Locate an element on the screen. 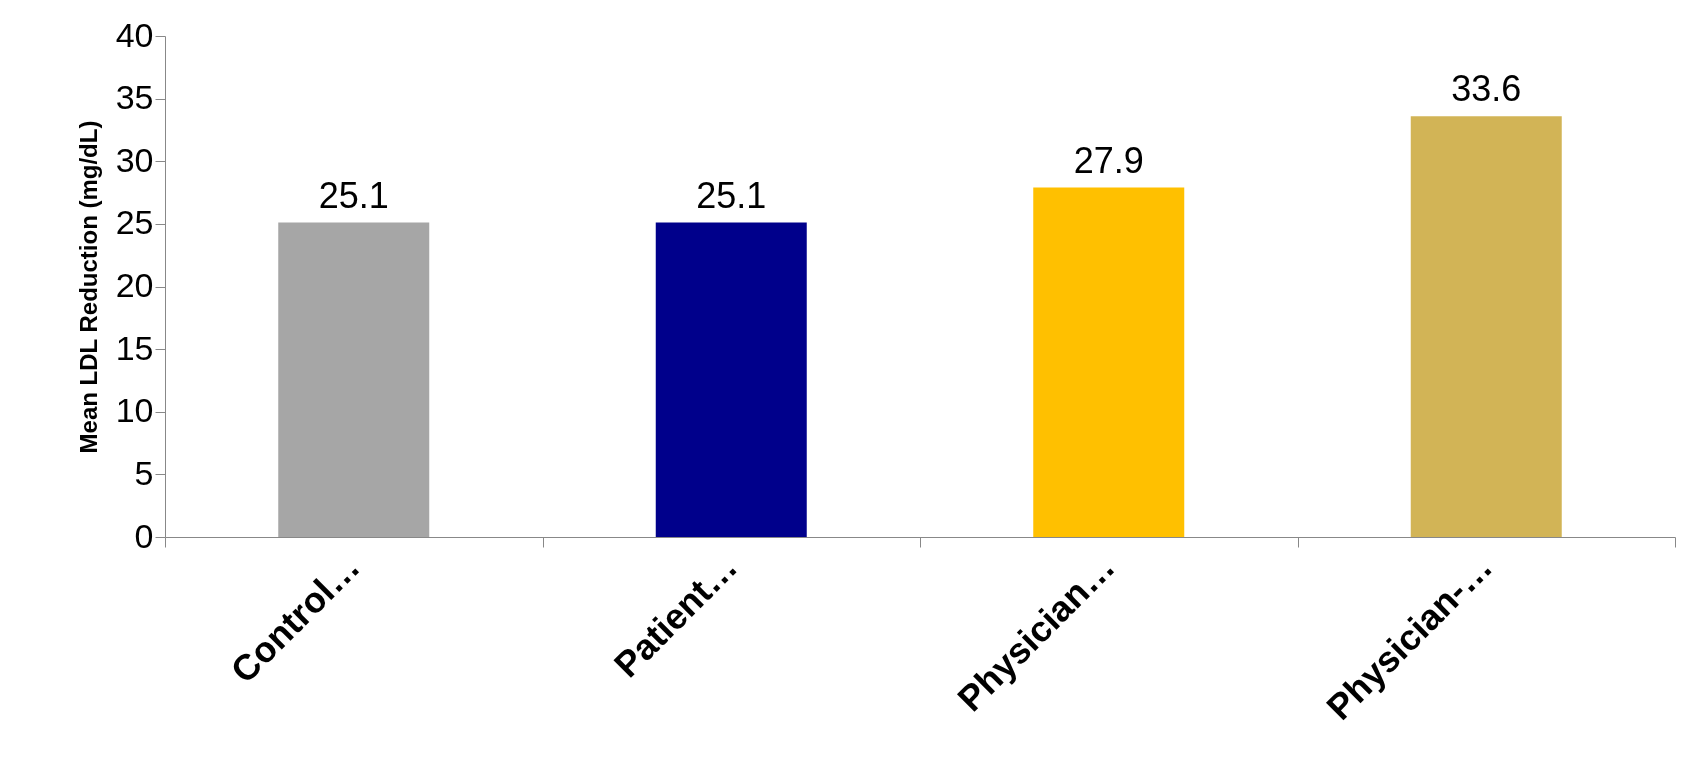 Image resolution: width=1690 pixels, height=764 pixels. y-tick-label: 10 is located at coordinates (134, 410).